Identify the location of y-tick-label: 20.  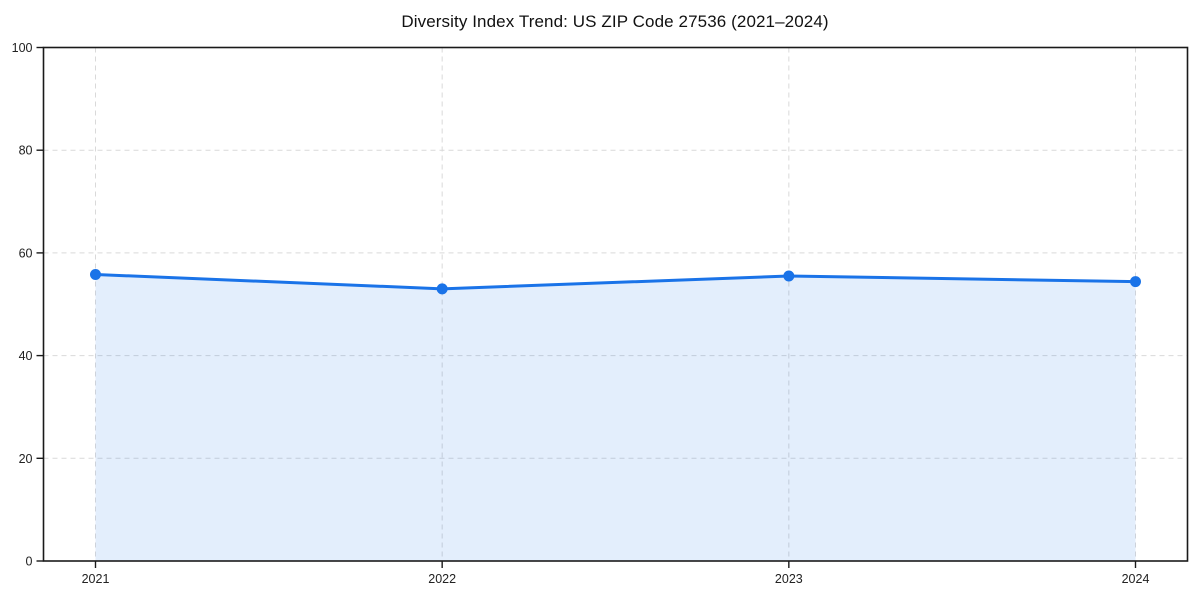
(26, 459).